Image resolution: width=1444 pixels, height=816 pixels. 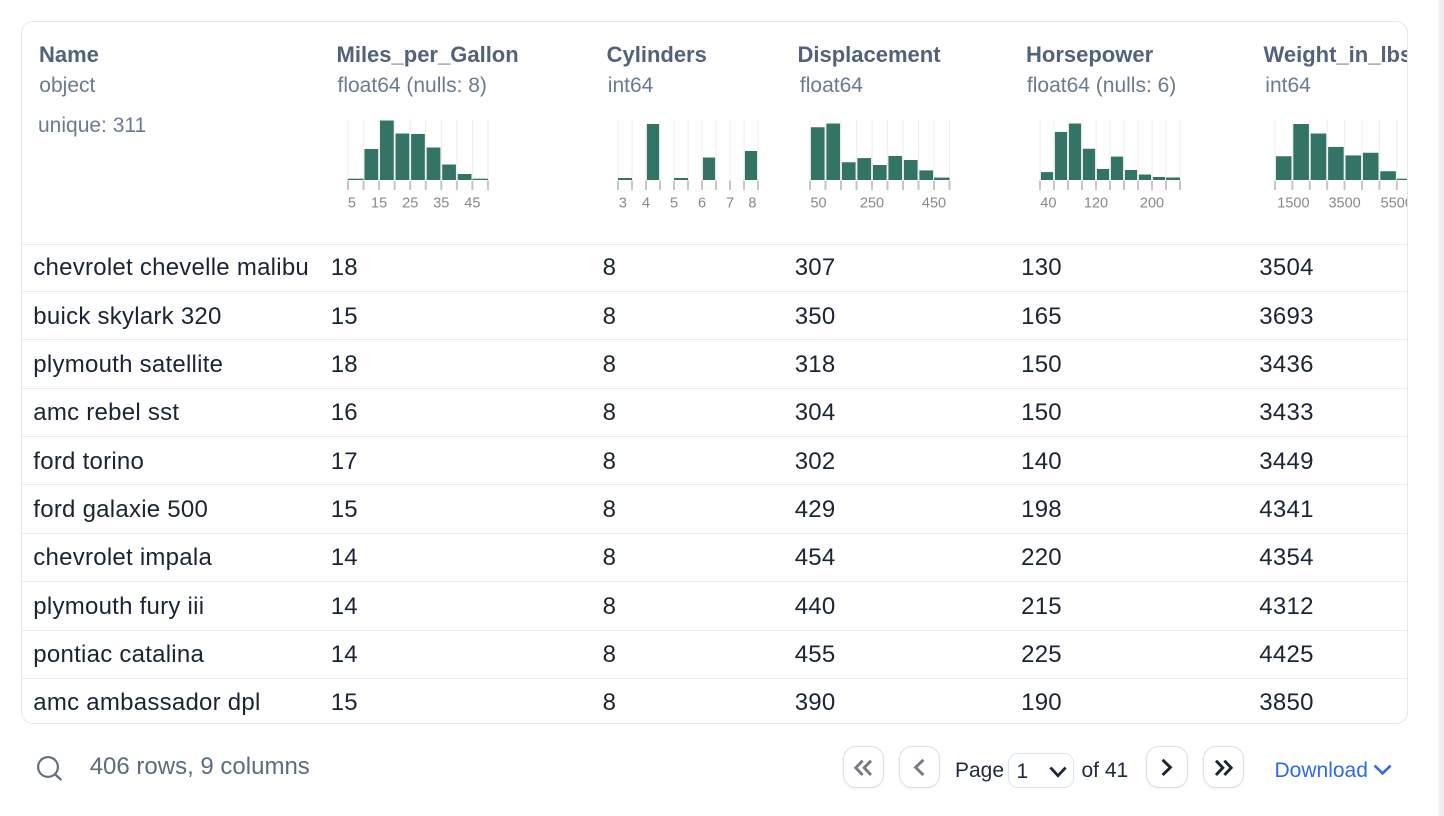 I want to click on svg-text: 8, so click(x=752, y=204).